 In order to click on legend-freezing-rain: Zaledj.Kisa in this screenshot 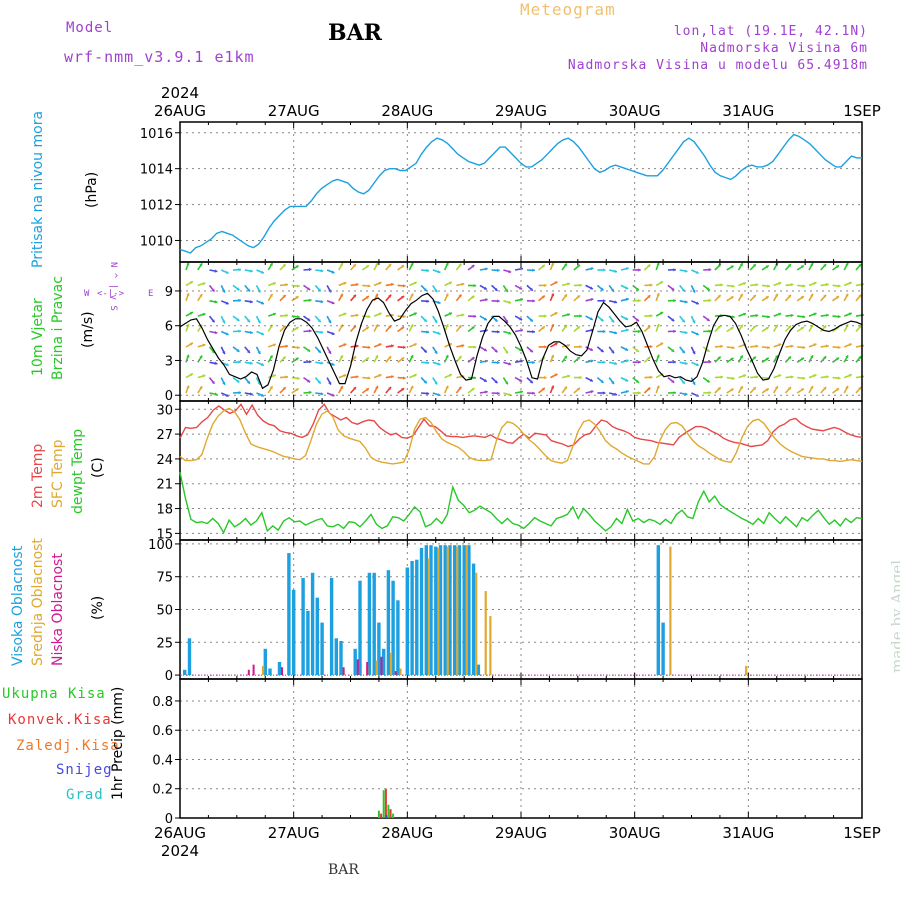, I will do `click(68, 746)`.